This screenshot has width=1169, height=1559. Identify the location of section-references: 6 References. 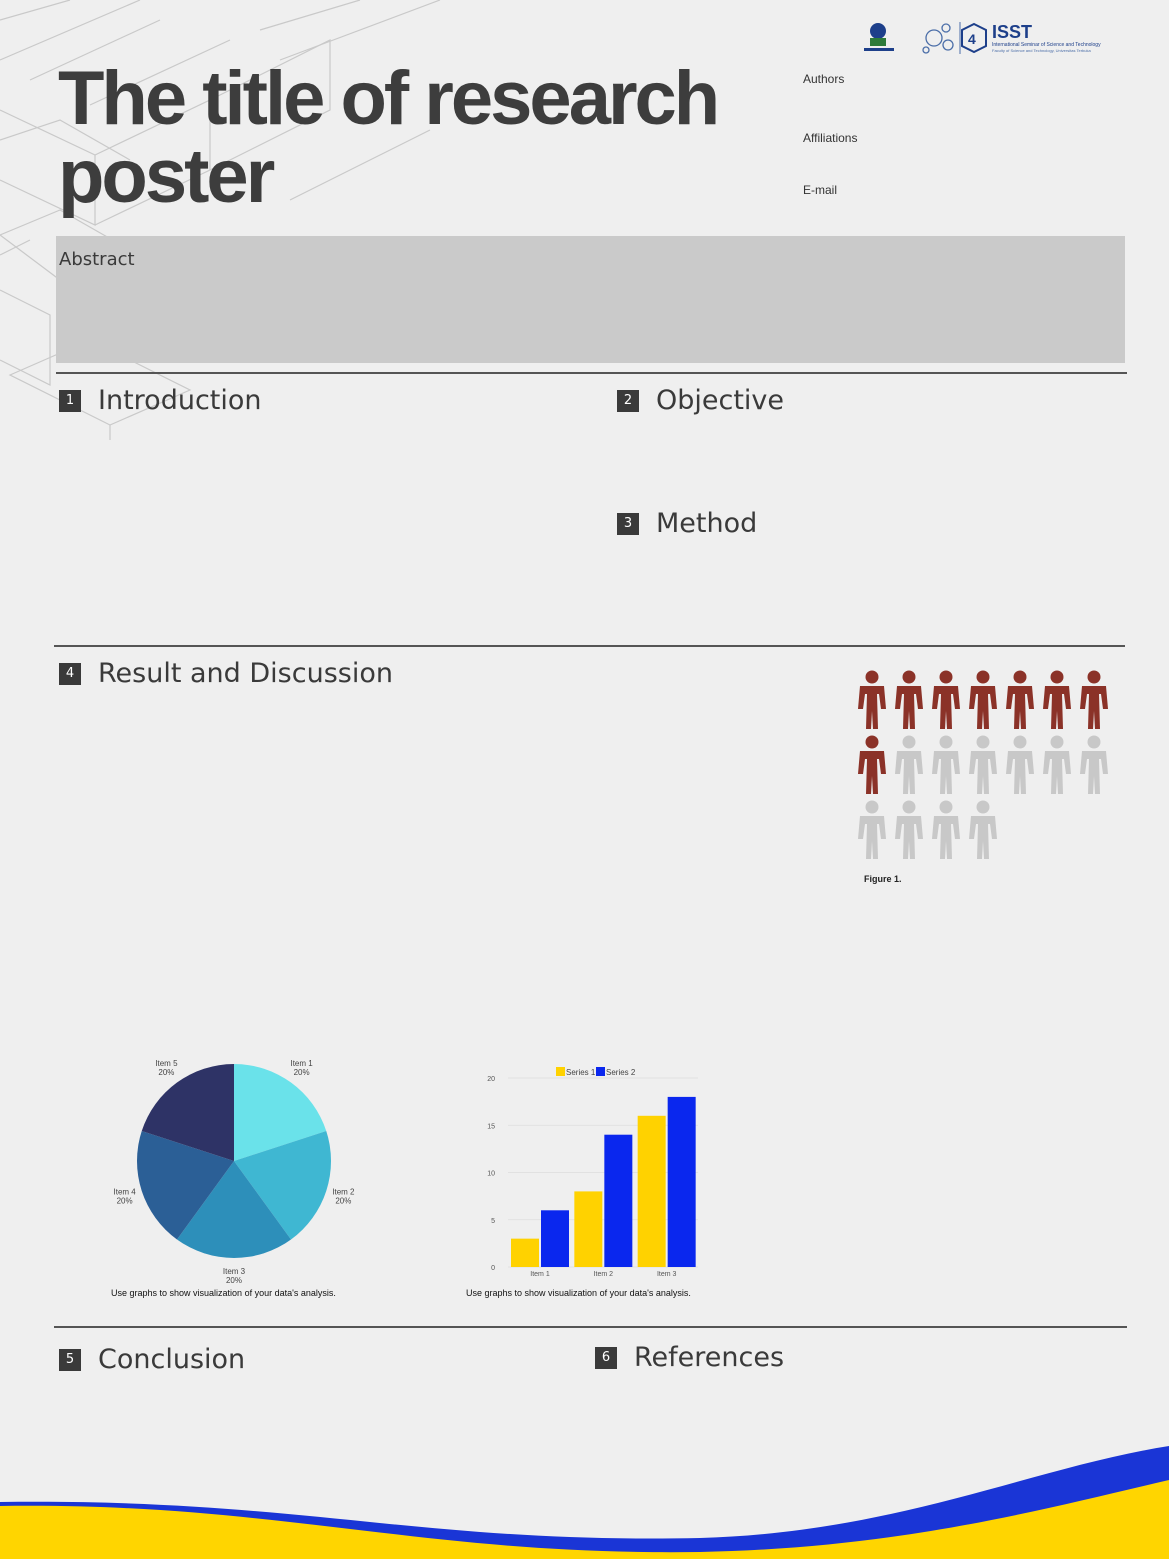
(689, 1357).